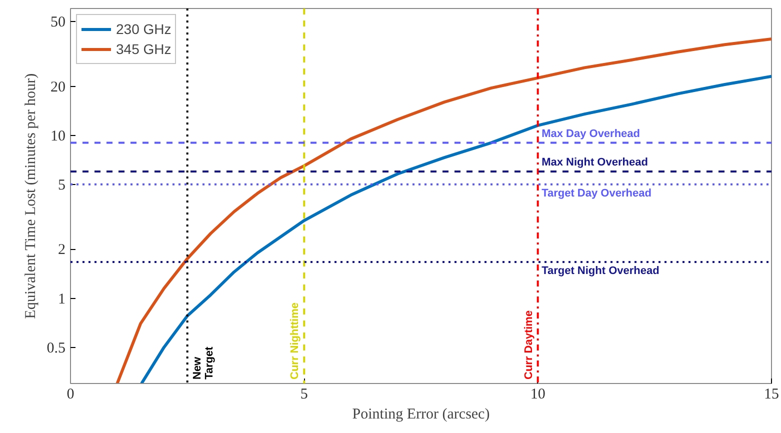 Image resolution: width=781 pixels, height=433 pixels. I want to click on y-tick-label: 1, so click(62, 299).